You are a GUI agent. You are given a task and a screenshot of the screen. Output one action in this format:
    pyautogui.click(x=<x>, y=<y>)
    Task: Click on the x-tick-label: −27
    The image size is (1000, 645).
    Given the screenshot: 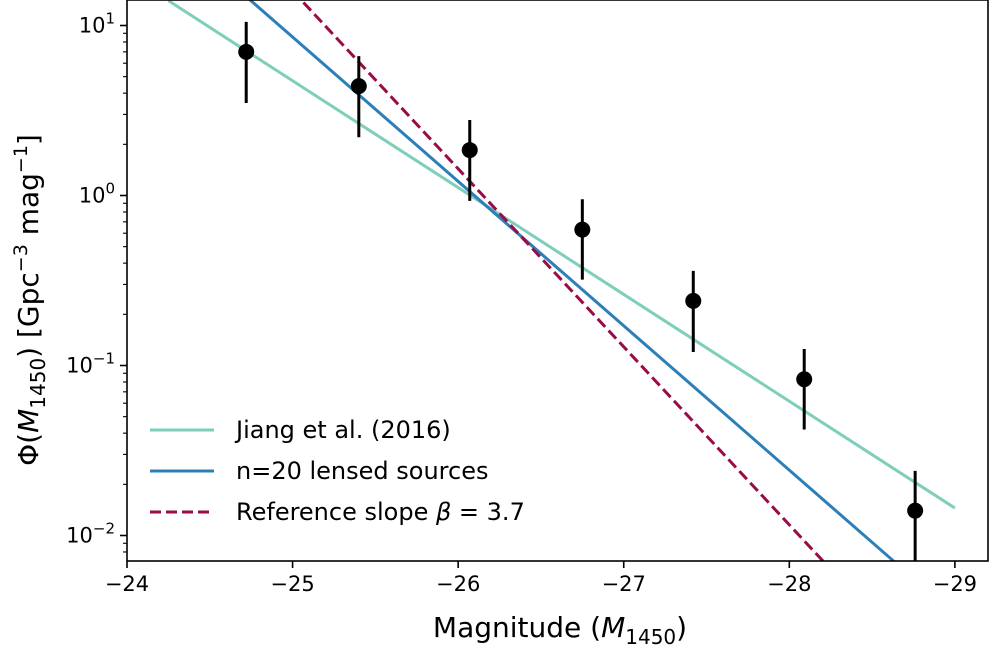 What is the action you would take?
    pyautogui.click(x=624, y=584)
    